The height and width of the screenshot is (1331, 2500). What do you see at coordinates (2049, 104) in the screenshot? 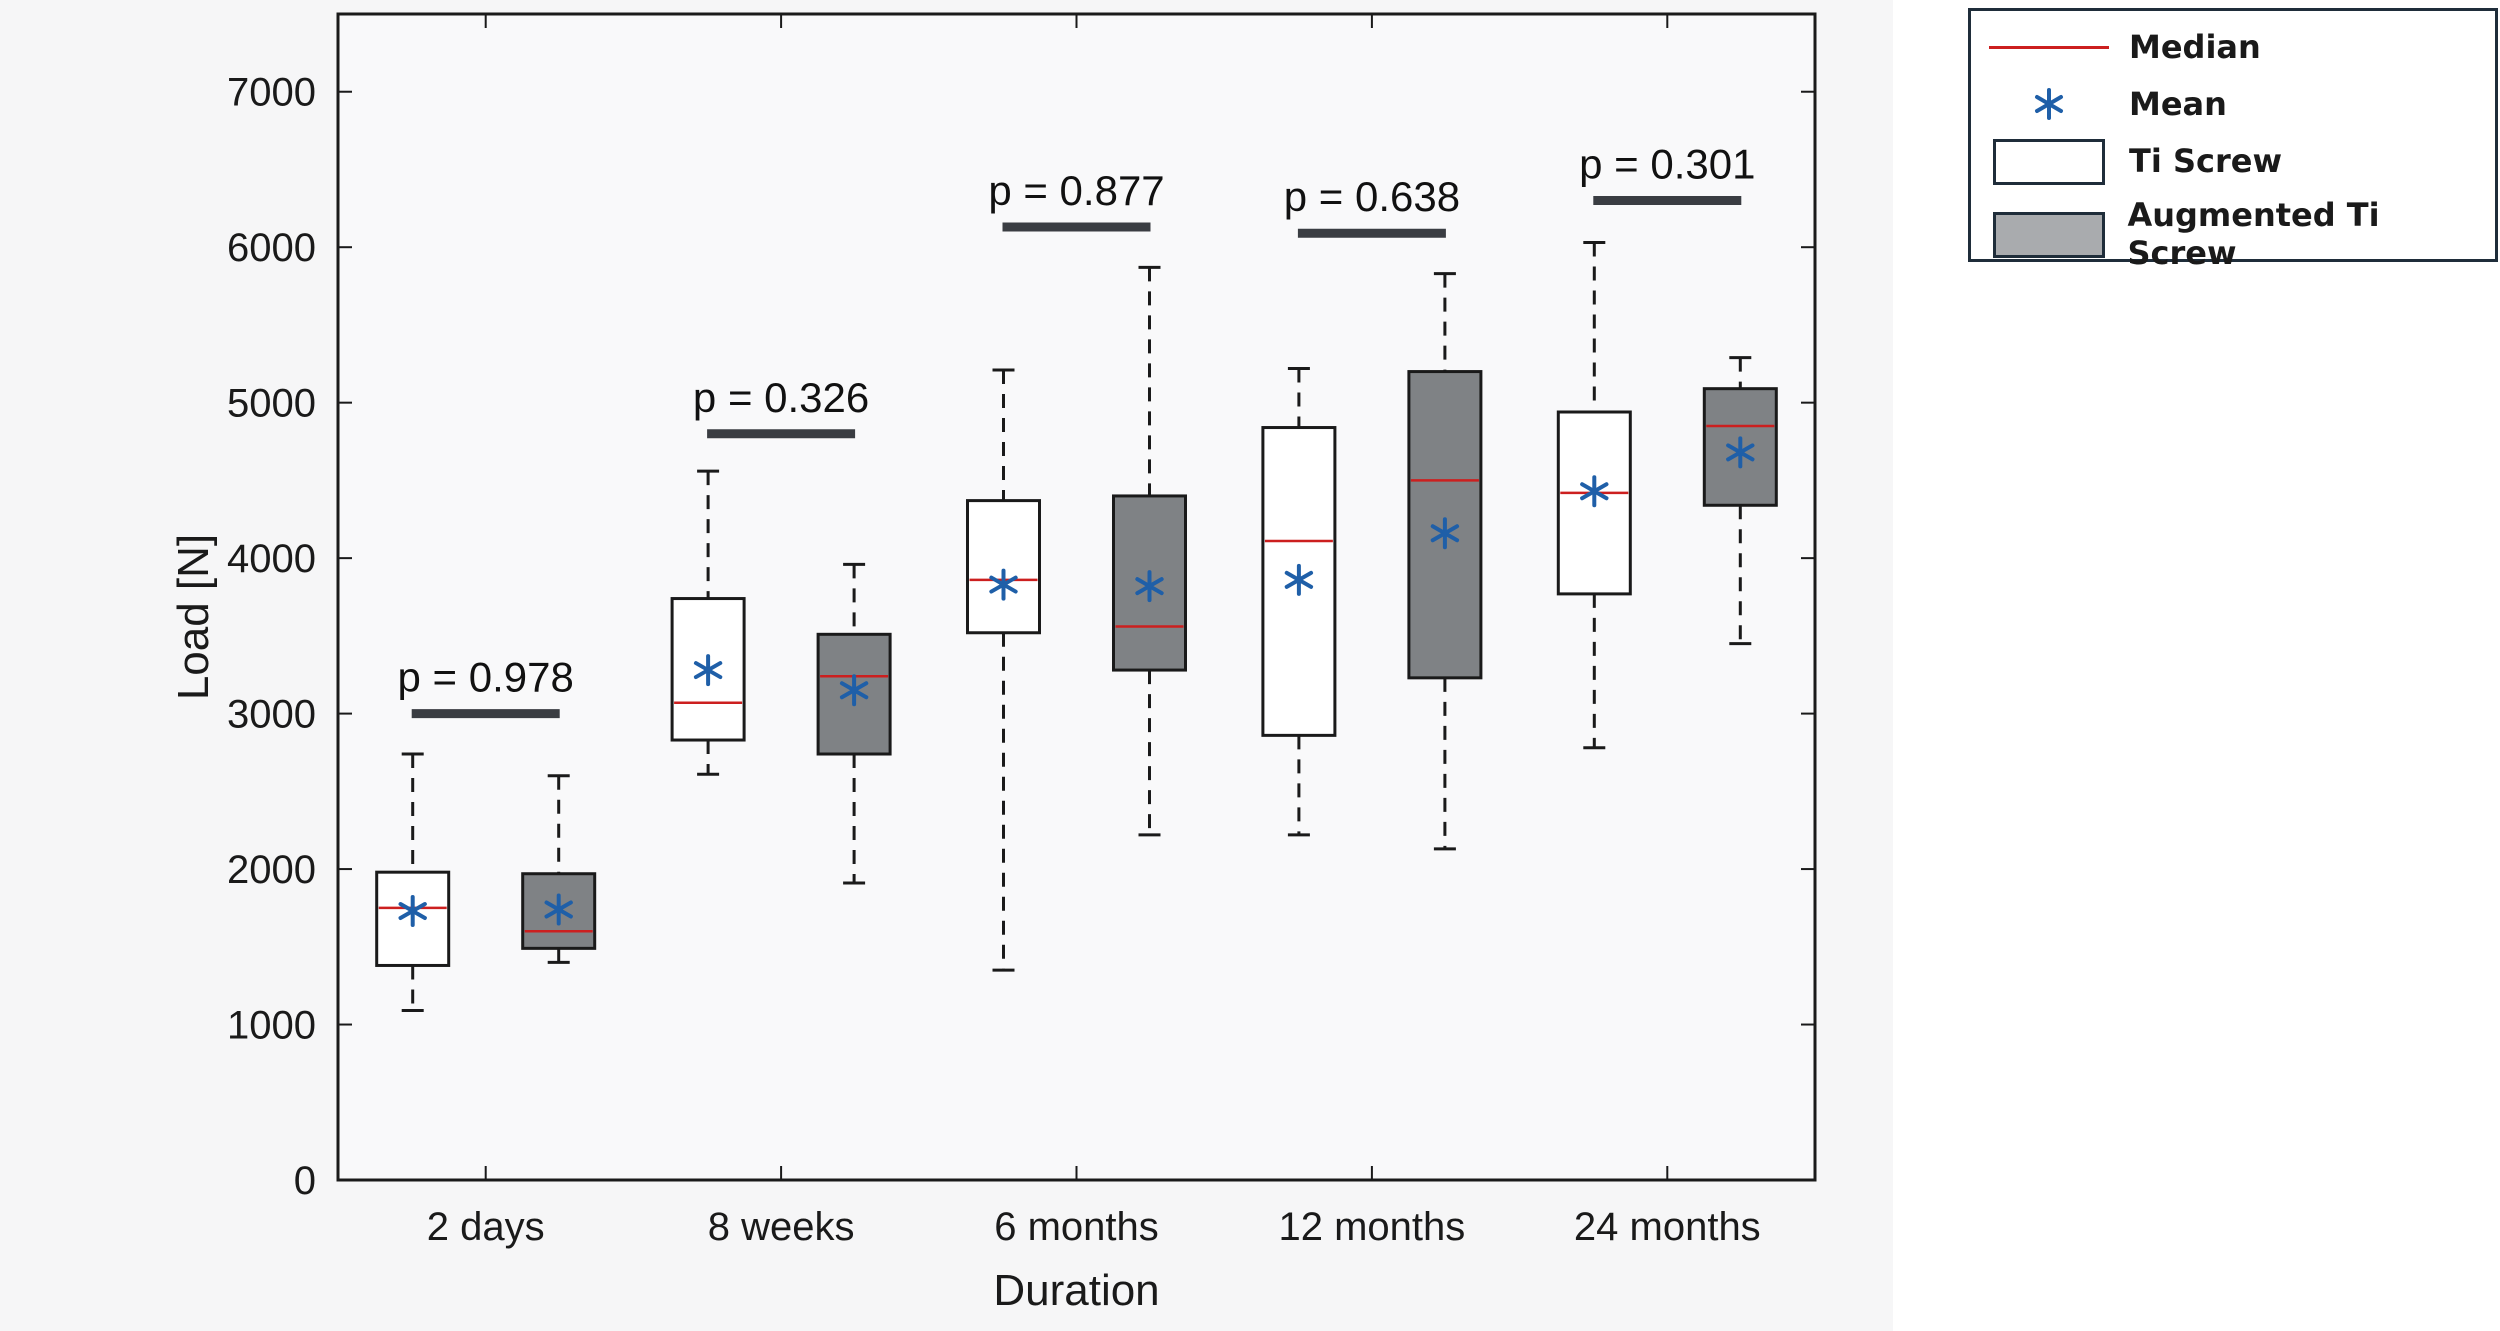
I see `mean-star-icon` at bounding box center [2049, 104].